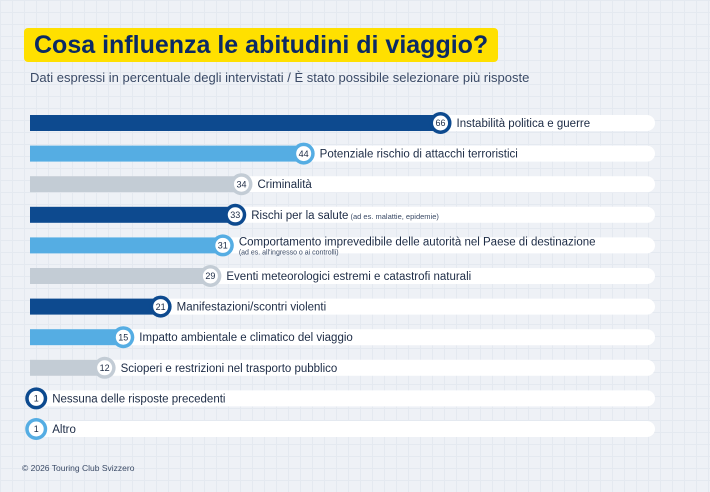 Image resolution: width=710 pixels, height=492 pixels. I want to click on category-note: (ad es. all'ingresso o ai controlli), so click(289, 252).